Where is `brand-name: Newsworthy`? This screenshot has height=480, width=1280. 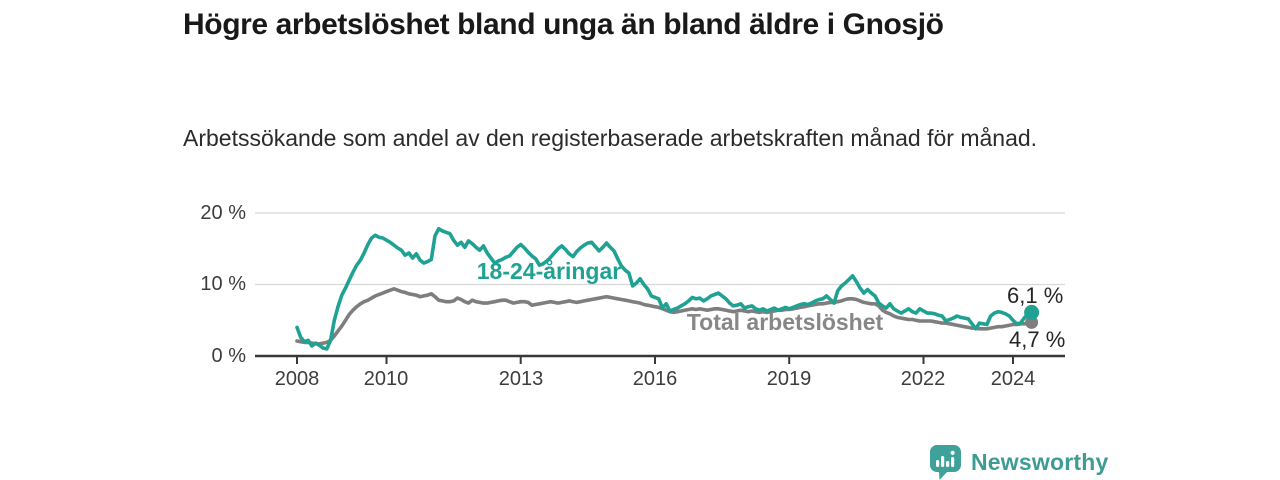
brand-name: Newsworthy is located at coordinates (1040, 461).